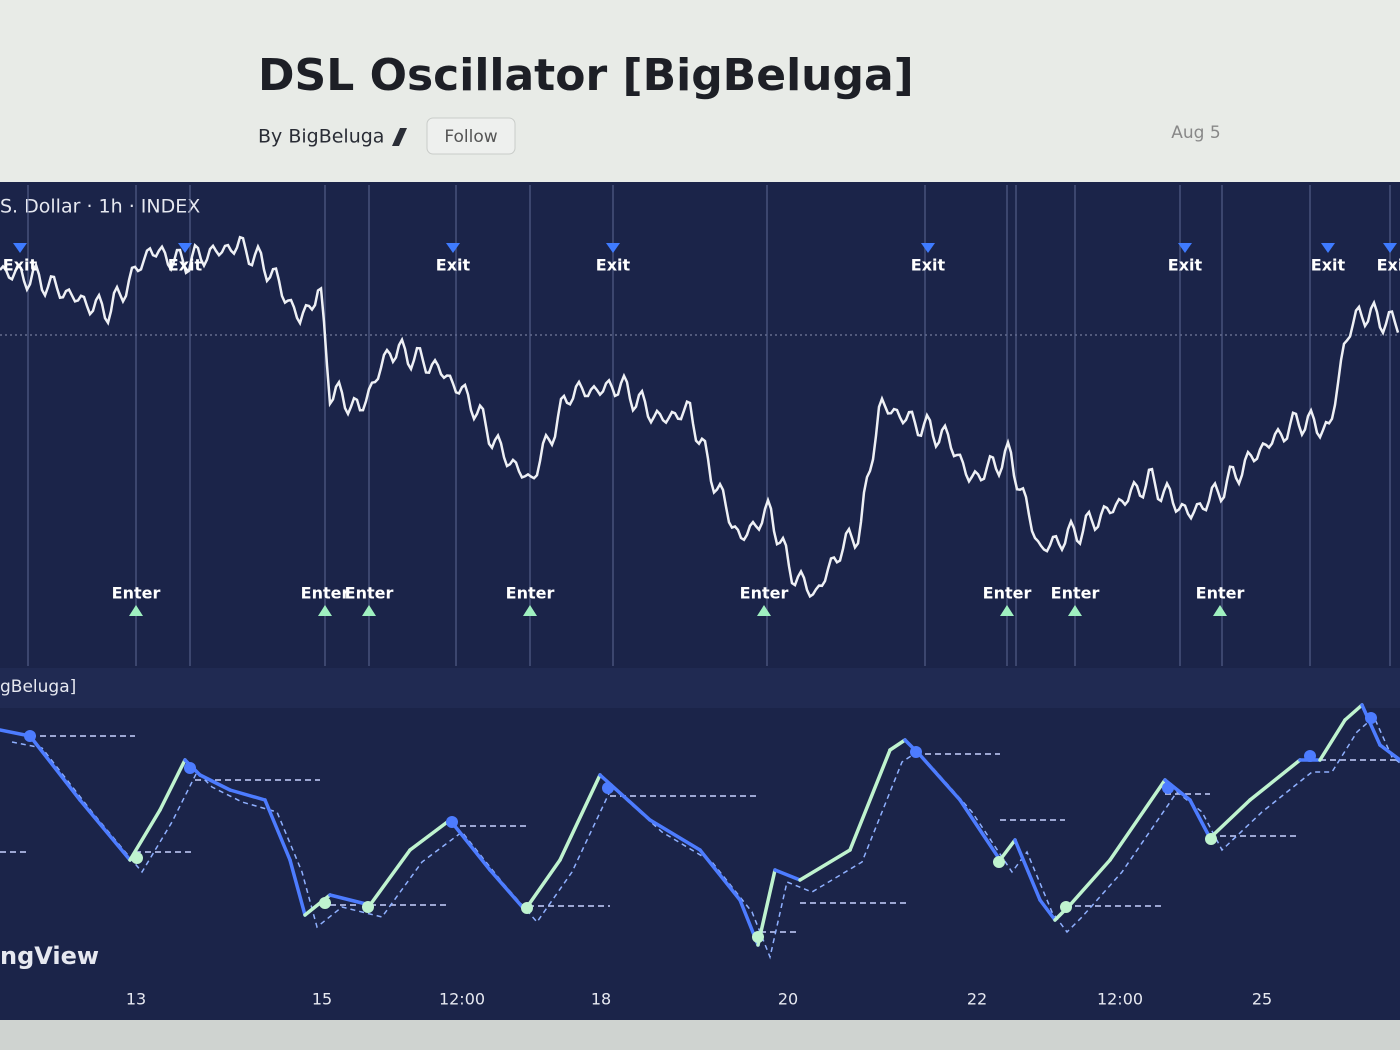 This screenshot has height=1050, width=1400. Describe the element at coordinates (136, 999) in the screenshot. I see `x-axis-label: 13` at that location.